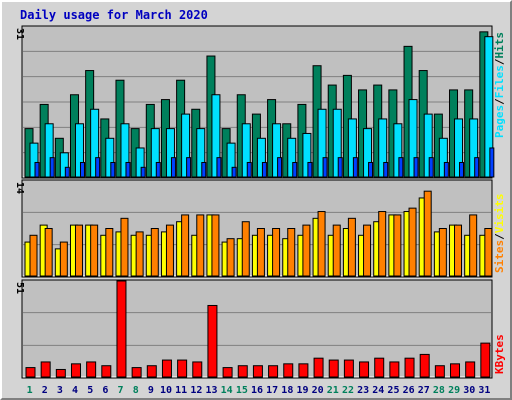 This screenshot has height=400, width=512. I want to click on day-label-13: 13, so click(211, 390).